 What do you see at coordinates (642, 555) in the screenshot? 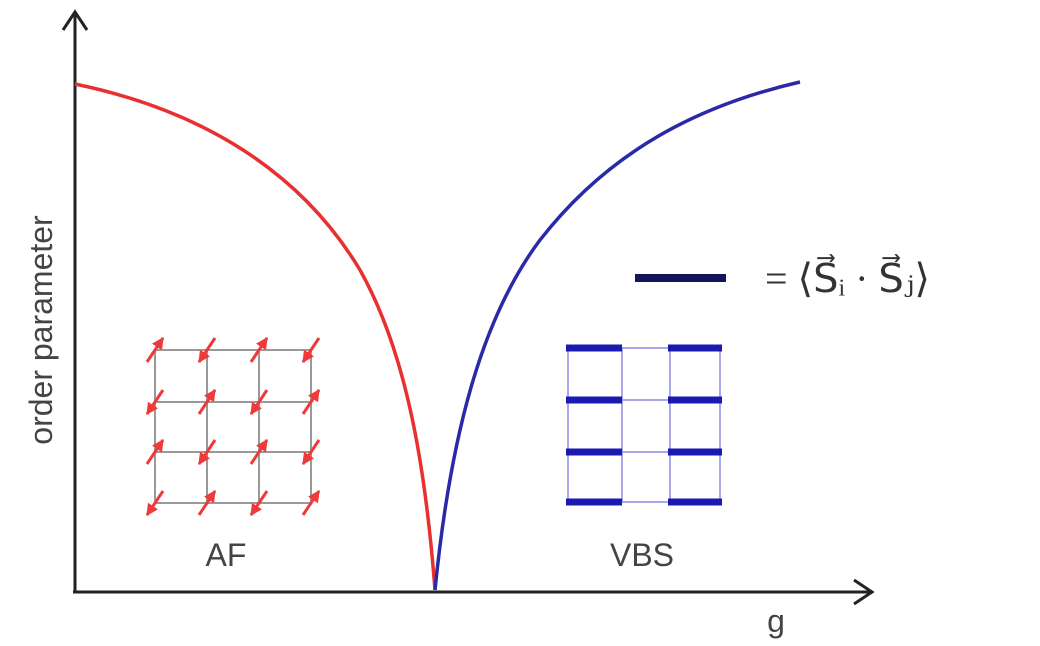
I see `phase-label: VBS` at bounding box center [642, 555].